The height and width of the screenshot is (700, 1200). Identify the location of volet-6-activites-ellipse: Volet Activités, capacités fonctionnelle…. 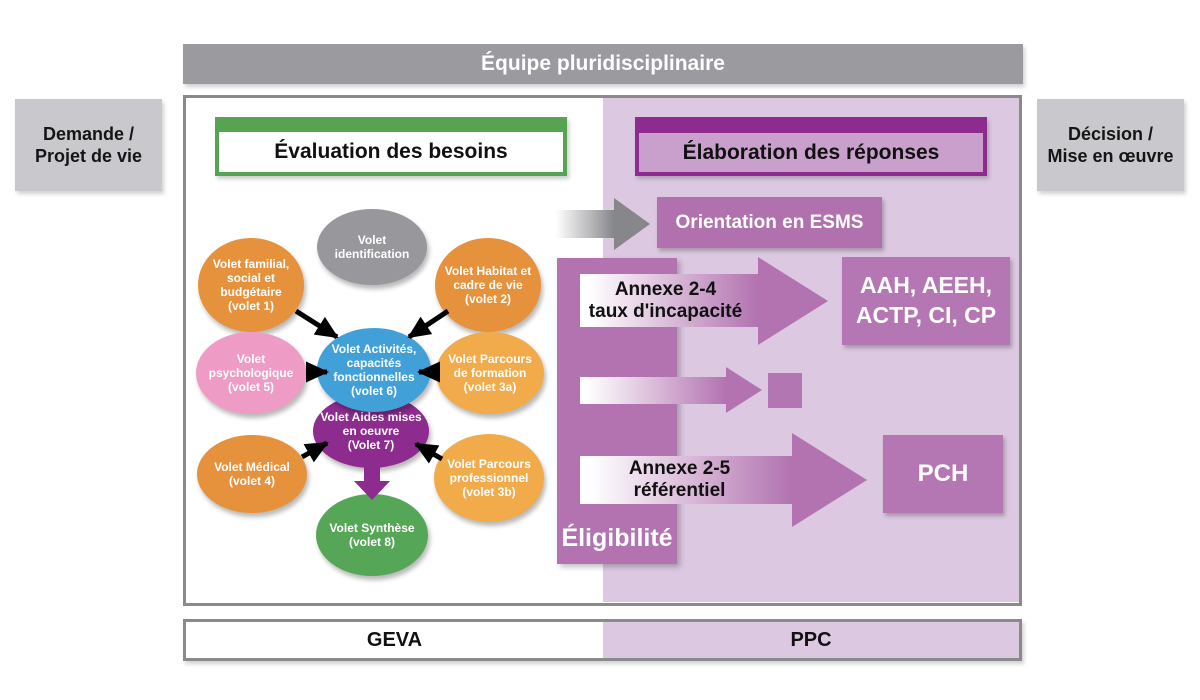
(374, 370).